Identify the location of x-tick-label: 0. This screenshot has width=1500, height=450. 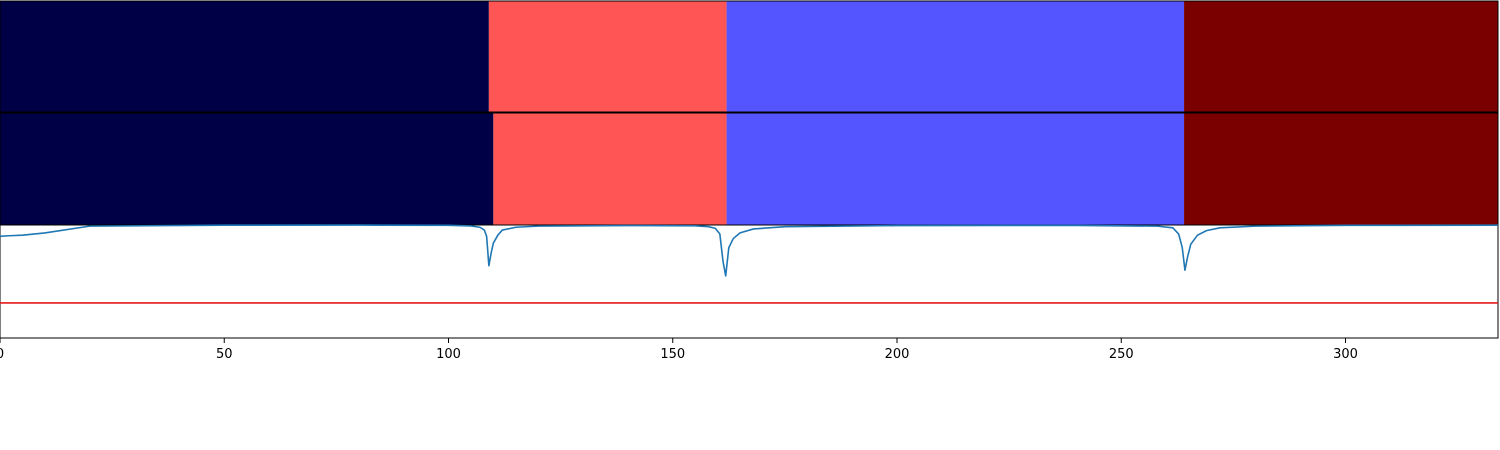
(2, 354).